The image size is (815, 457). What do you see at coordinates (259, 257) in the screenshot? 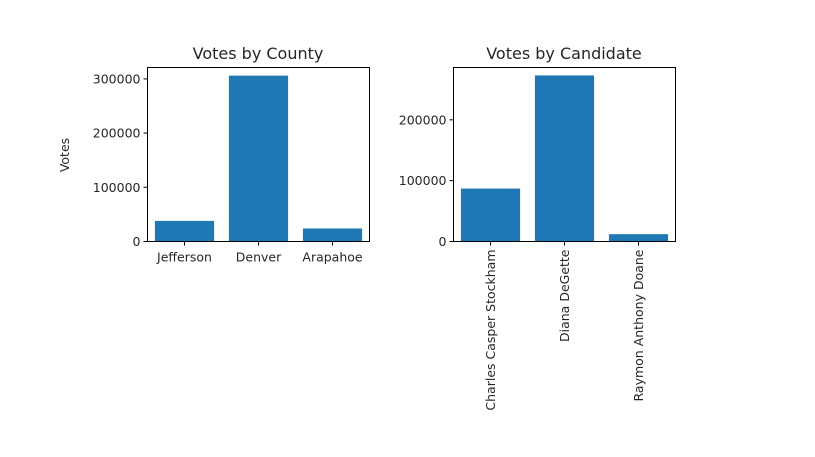
I see `x-tick-label: Denver` at bounding box center [259, 257].